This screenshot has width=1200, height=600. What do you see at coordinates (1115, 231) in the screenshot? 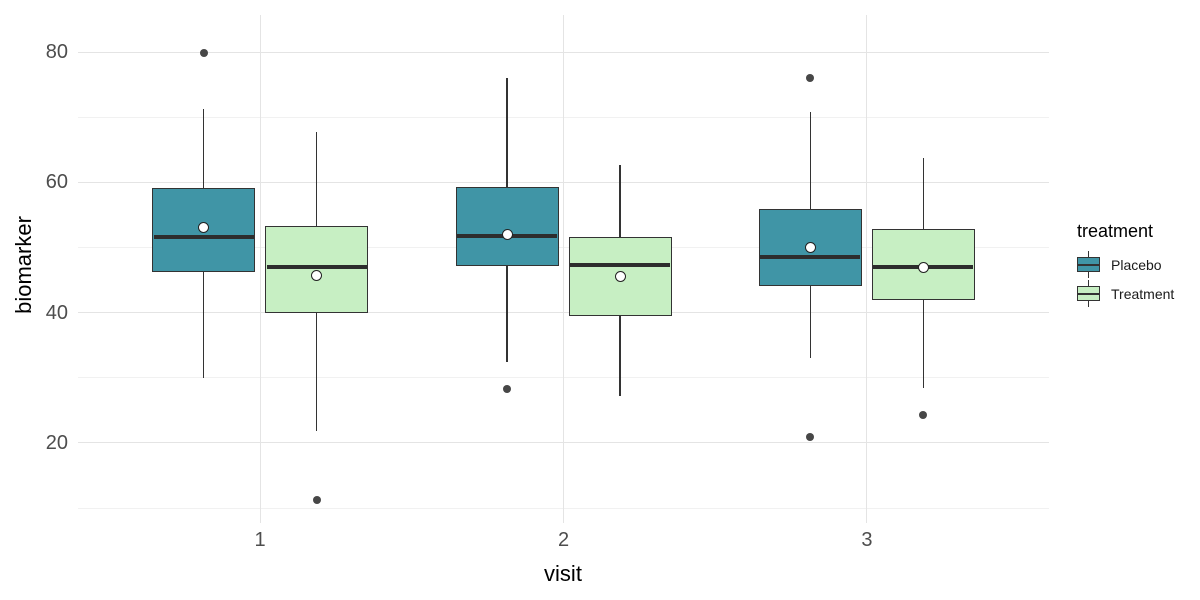
I see `legend-title: treatment` at bounding box center [1115, 231].